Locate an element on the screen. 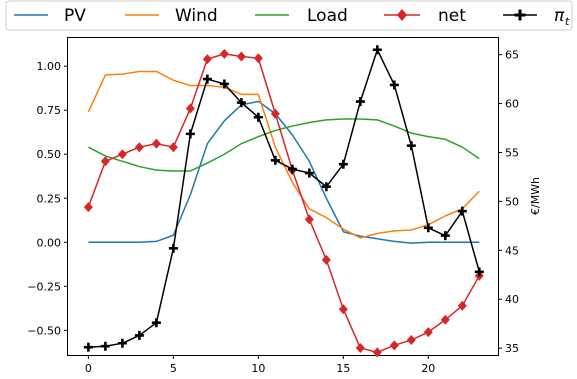  legend: PV Wind Load net π t is located at coordinates (289, 15).